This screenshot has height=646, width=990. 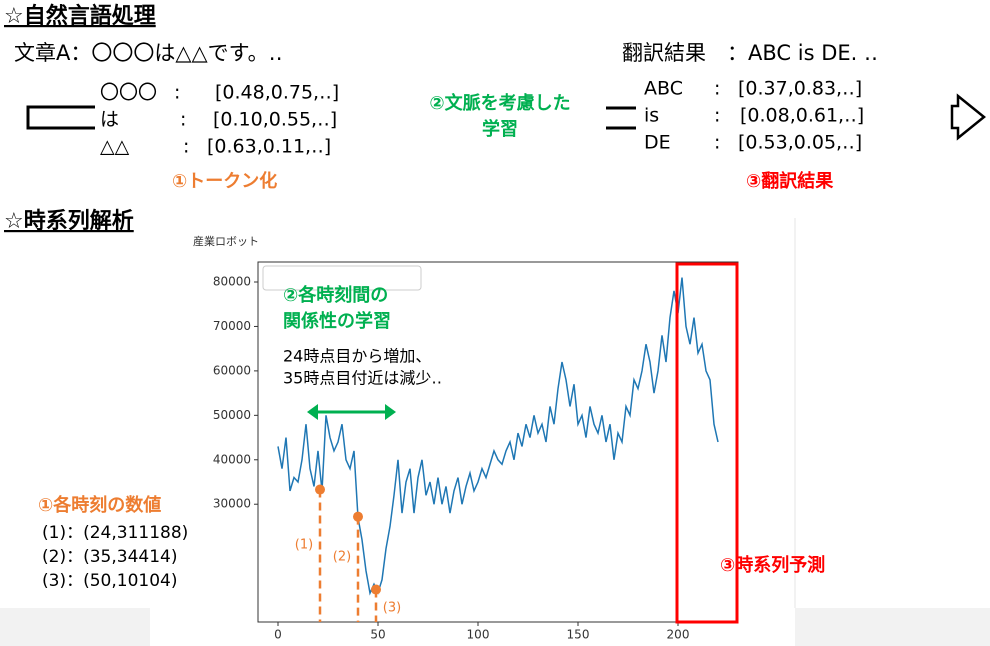 I want to click on y-tick-label: 60000, so click(x=232, y=370).